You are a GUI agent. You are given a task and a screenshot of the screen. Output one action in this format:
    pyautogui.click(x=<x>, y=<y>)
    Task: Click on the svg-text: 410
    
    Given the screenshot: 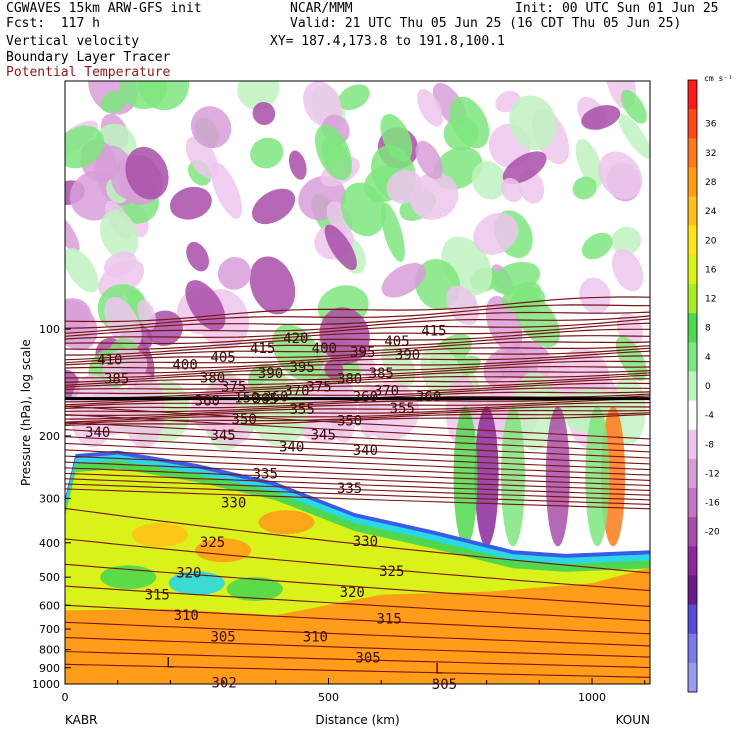 What is the action you would take?
    pyautogui.click(x=109, y=361)
    